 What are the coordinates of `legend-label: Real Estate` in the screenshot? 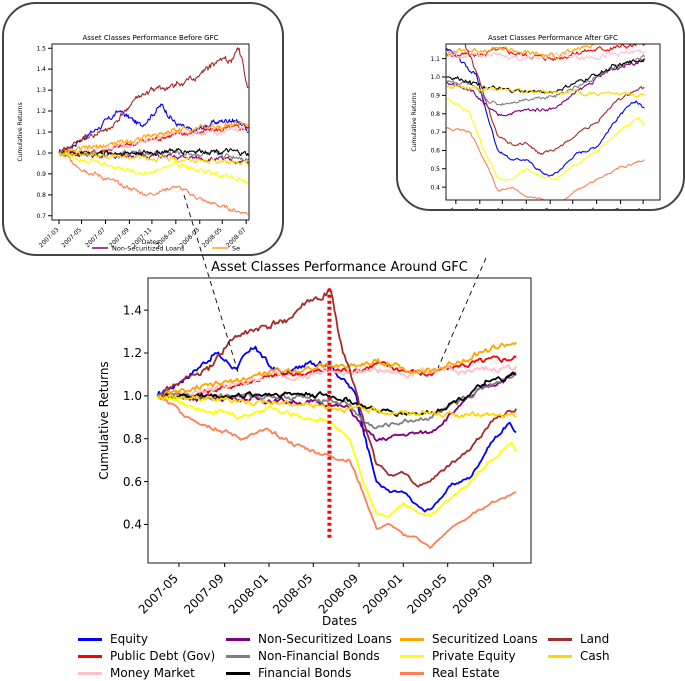 It's located at (466, 673).